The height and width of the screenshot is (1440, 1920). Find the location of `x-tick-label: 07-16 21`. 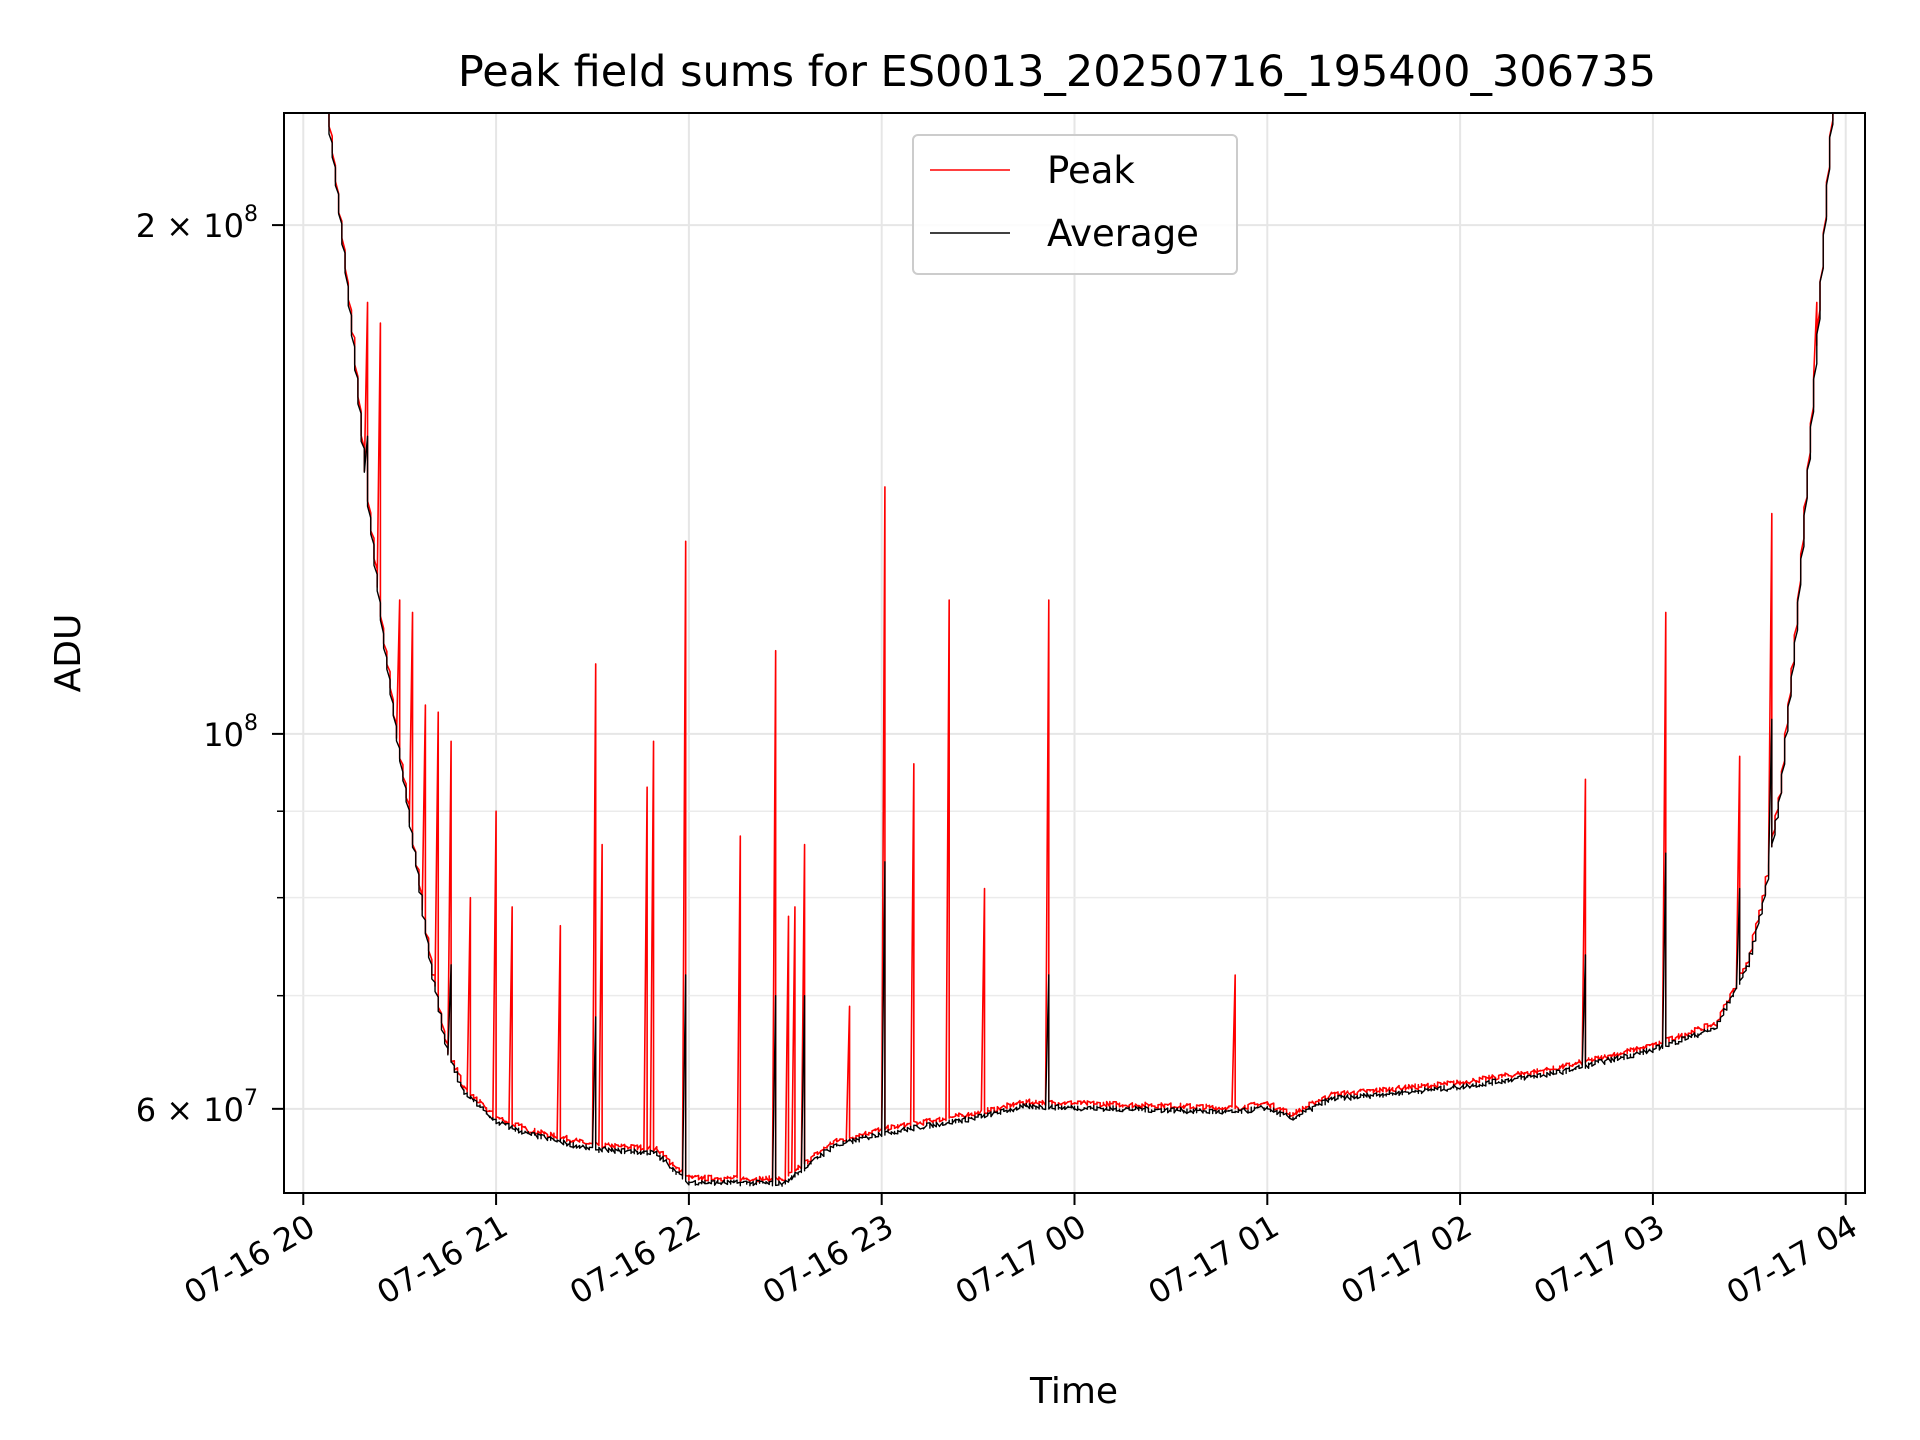

x-tick-label: 07-16 21 is located at coordinates (442, 1259).